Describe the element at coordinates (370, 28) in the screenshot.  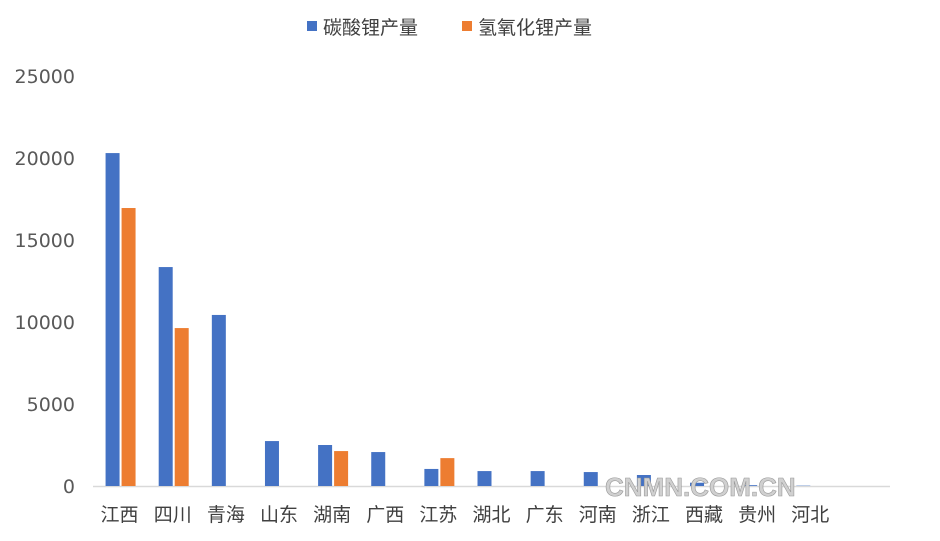
I see `legend-label: 碳酸锂产量` at that location.